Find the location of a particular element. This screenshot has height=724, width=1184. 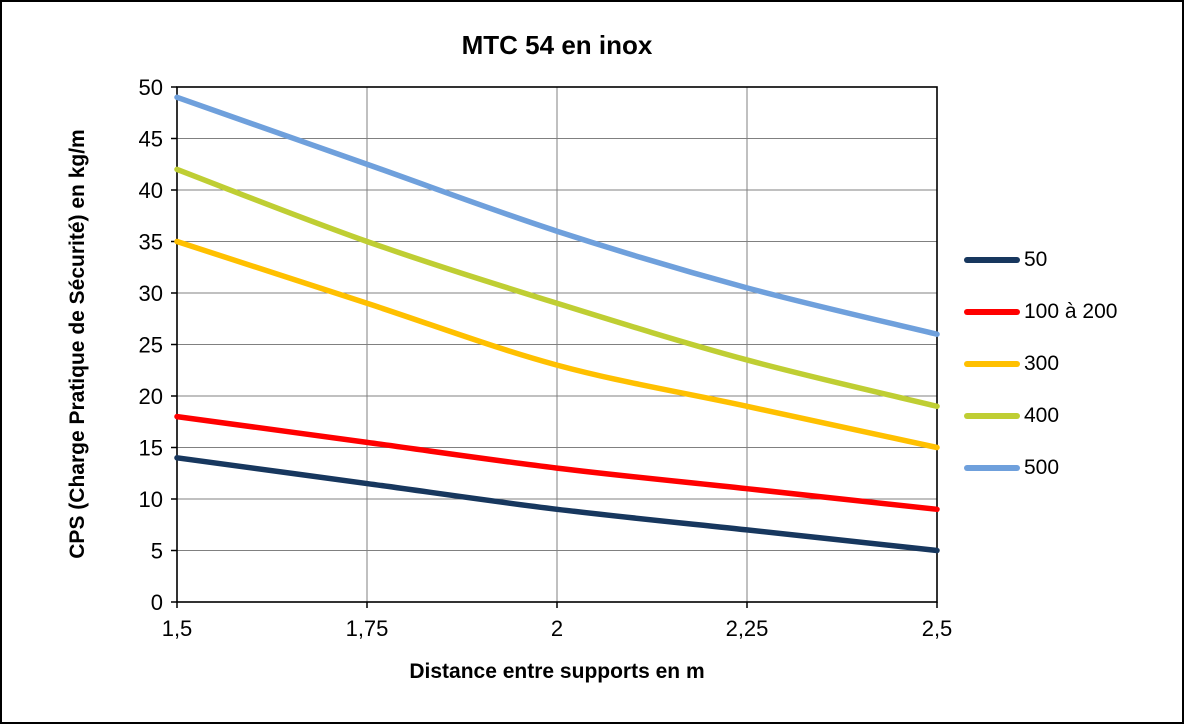

y-tick-label: 25 is located at coordinates (151, 345).